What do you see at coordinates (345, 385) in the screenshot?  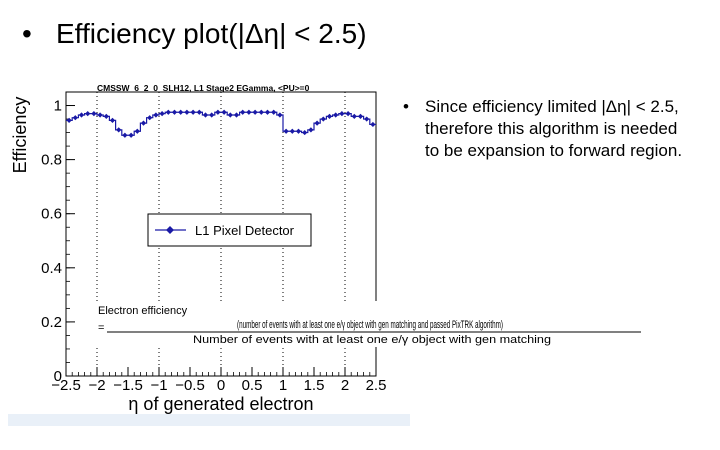 I see `x-tick-label: 2` at bounding box center [345, 385].